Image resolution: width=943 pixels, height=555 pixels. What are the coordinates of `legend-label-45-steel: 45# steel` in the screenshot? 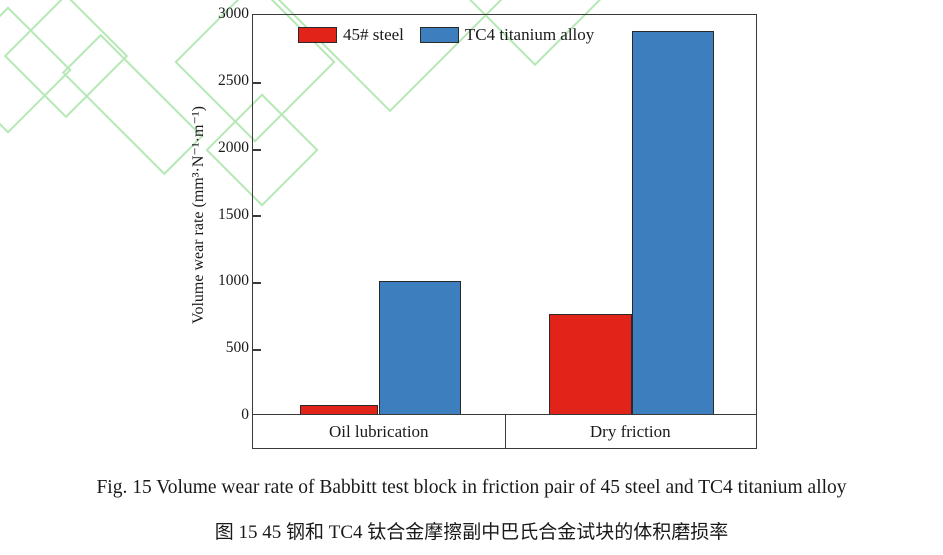 It's located at (373, 34).